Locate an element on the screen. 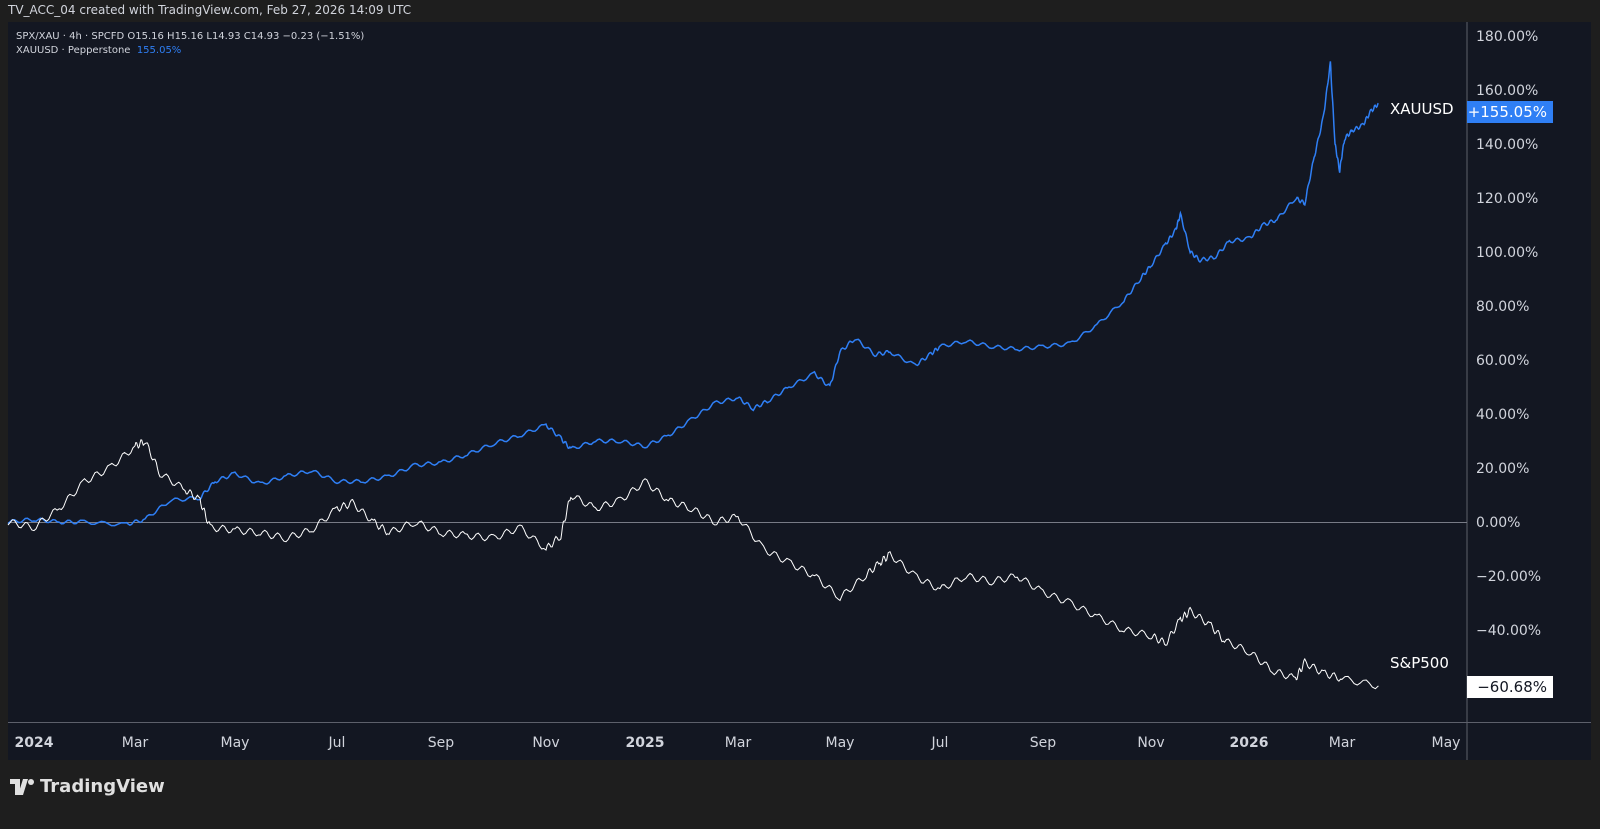  brand-name: TradingView is located at coordinates (102, 786).